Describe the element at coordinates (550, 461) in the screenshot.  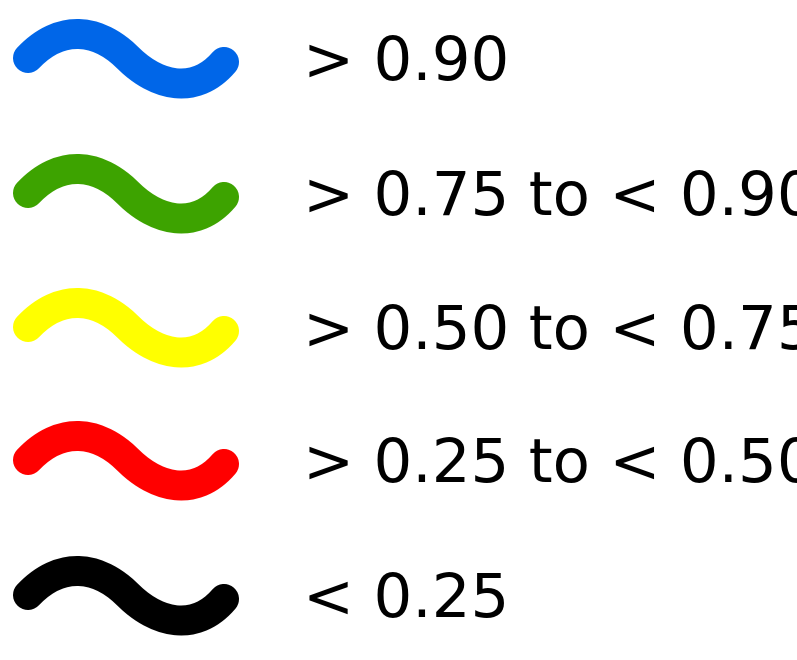
I see `legend-label: > 0.25 to < 0.50` at that location.